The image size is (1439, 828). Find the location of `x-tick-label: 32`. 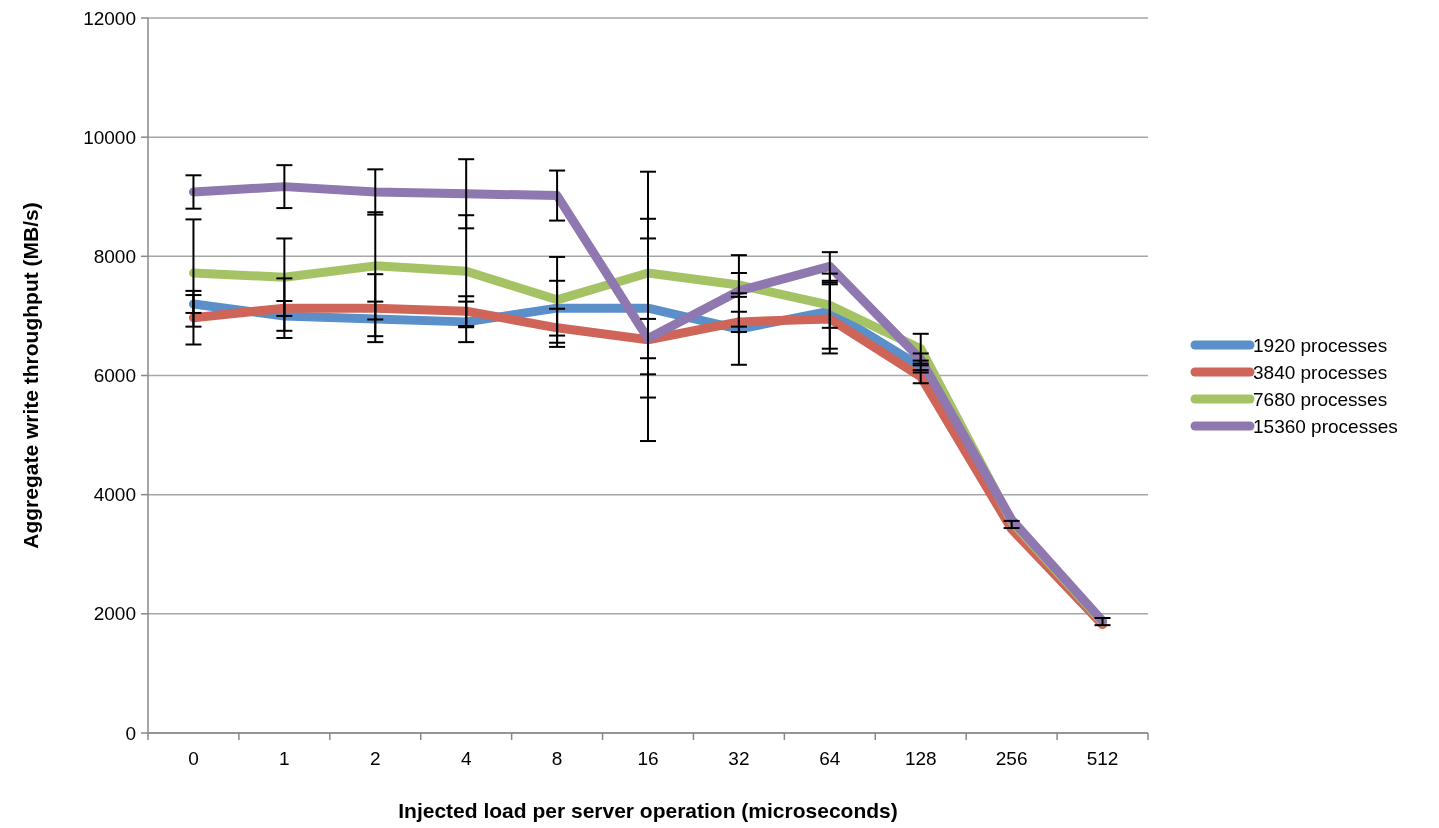

x-tick-label: 32 is located at coordinates (739, 758).